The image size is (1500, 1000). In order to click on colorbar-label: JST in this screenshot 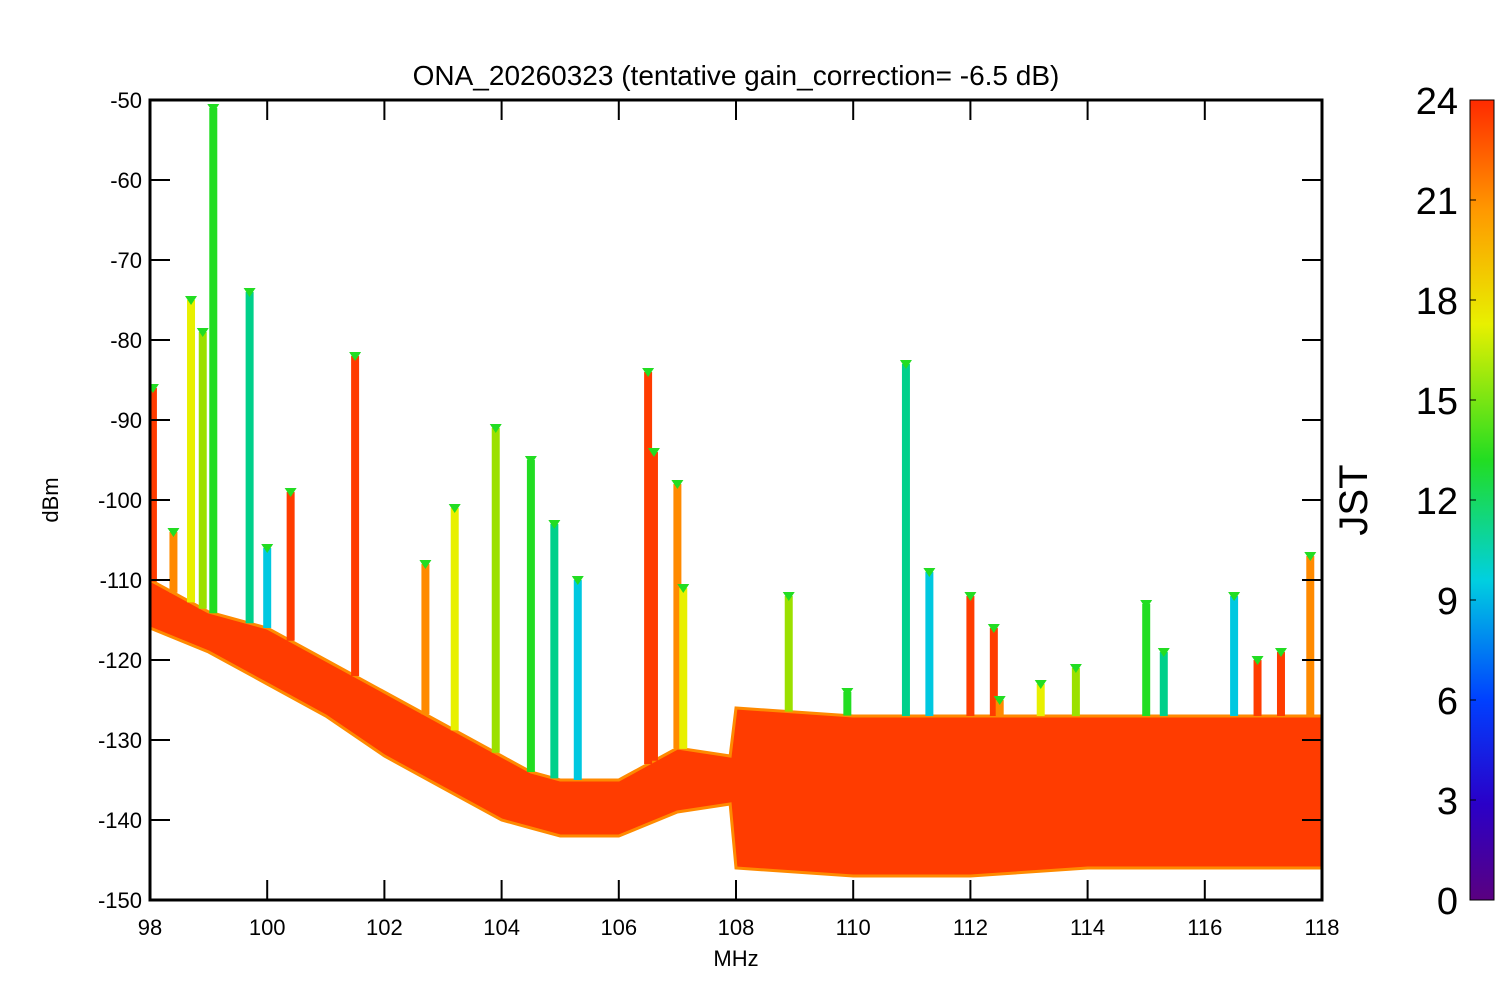, I will do `click(1354, 499)`.